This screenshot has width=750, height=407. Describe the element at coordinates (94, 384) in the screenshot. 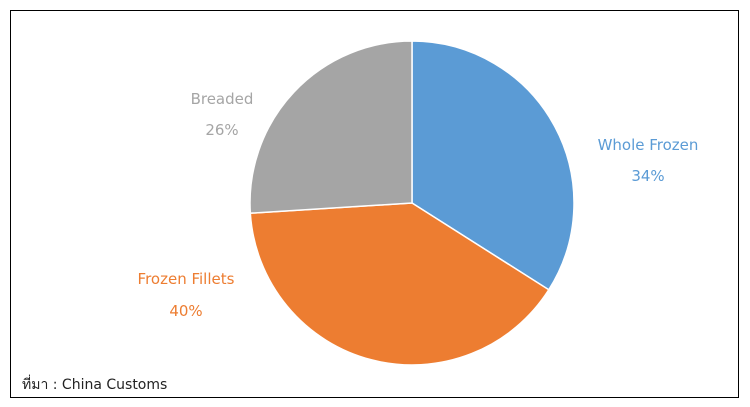

I see `source-note: ที่มา : China Customs` at that location.